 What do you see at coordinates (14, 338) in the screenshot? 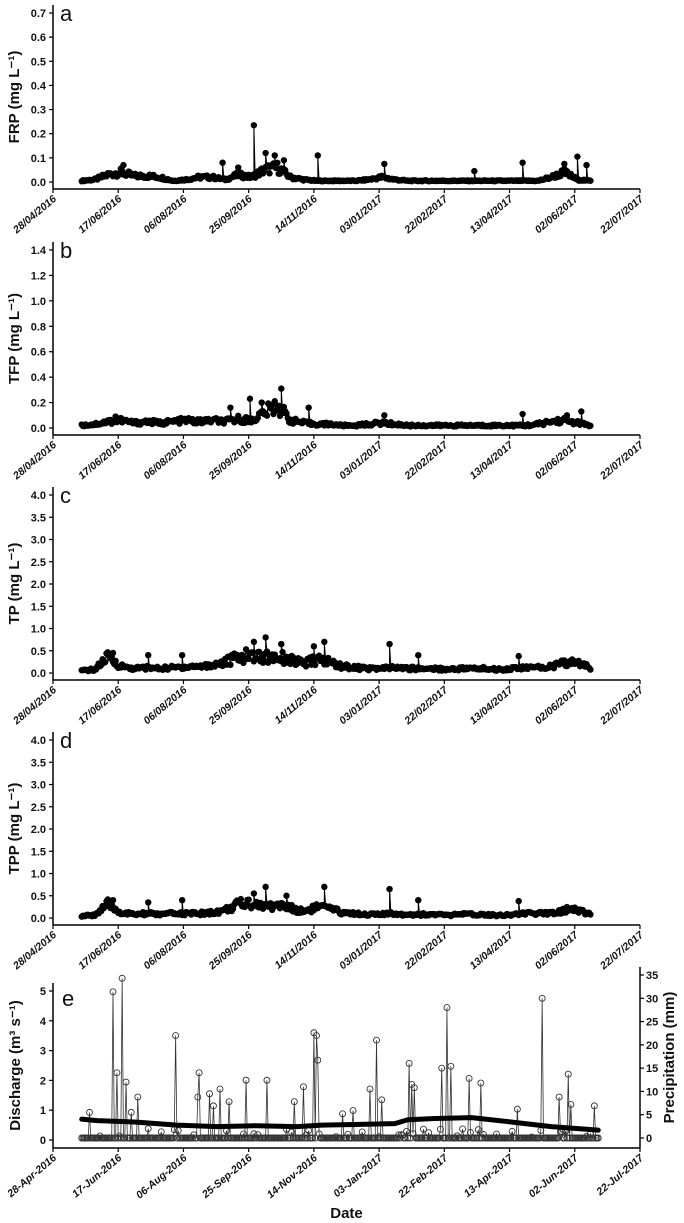
I see `y-axis-title: TFP (mg L⁻¹)` at bounding box center [14, 338].